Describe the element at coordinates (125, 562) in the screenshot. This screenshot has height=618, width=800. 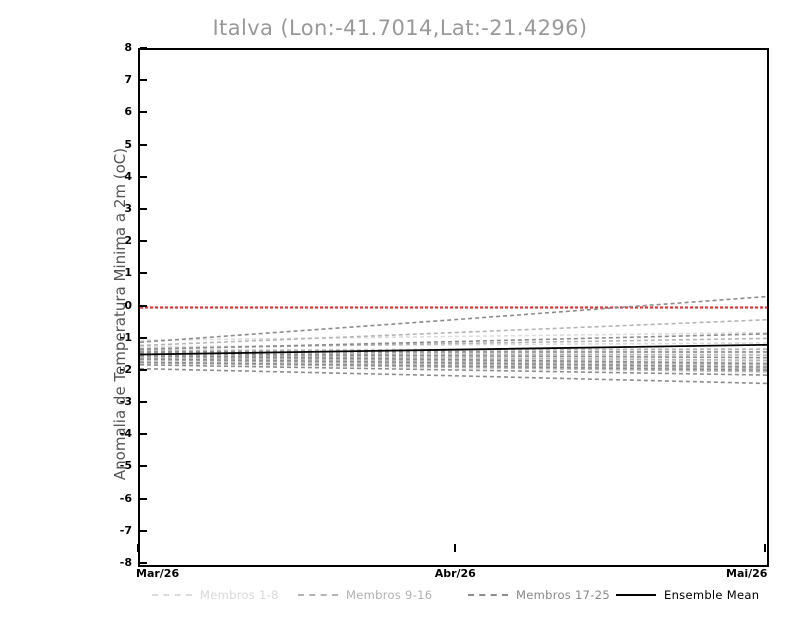
I see `y-axis-tick-neg8: -8` at that location.